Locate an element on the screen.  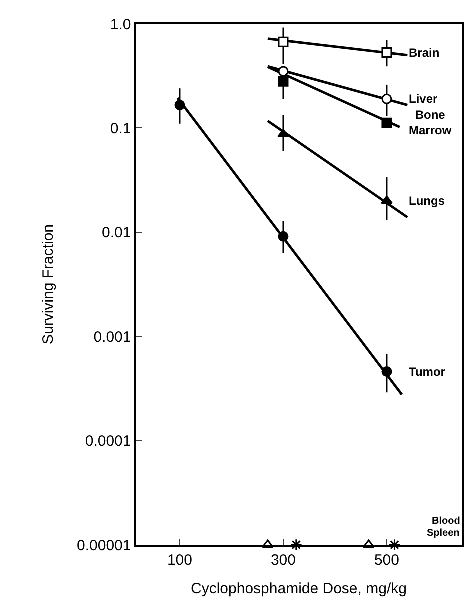
series-label: Liver is located at coordinates (423, 99).